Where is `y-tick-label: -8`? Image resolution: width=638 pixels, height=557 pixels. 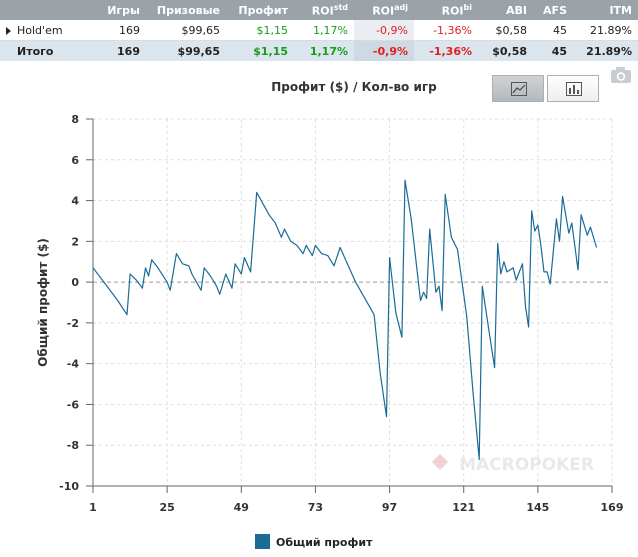
y-tick-label: -8 is located at coordinates (73, 445).